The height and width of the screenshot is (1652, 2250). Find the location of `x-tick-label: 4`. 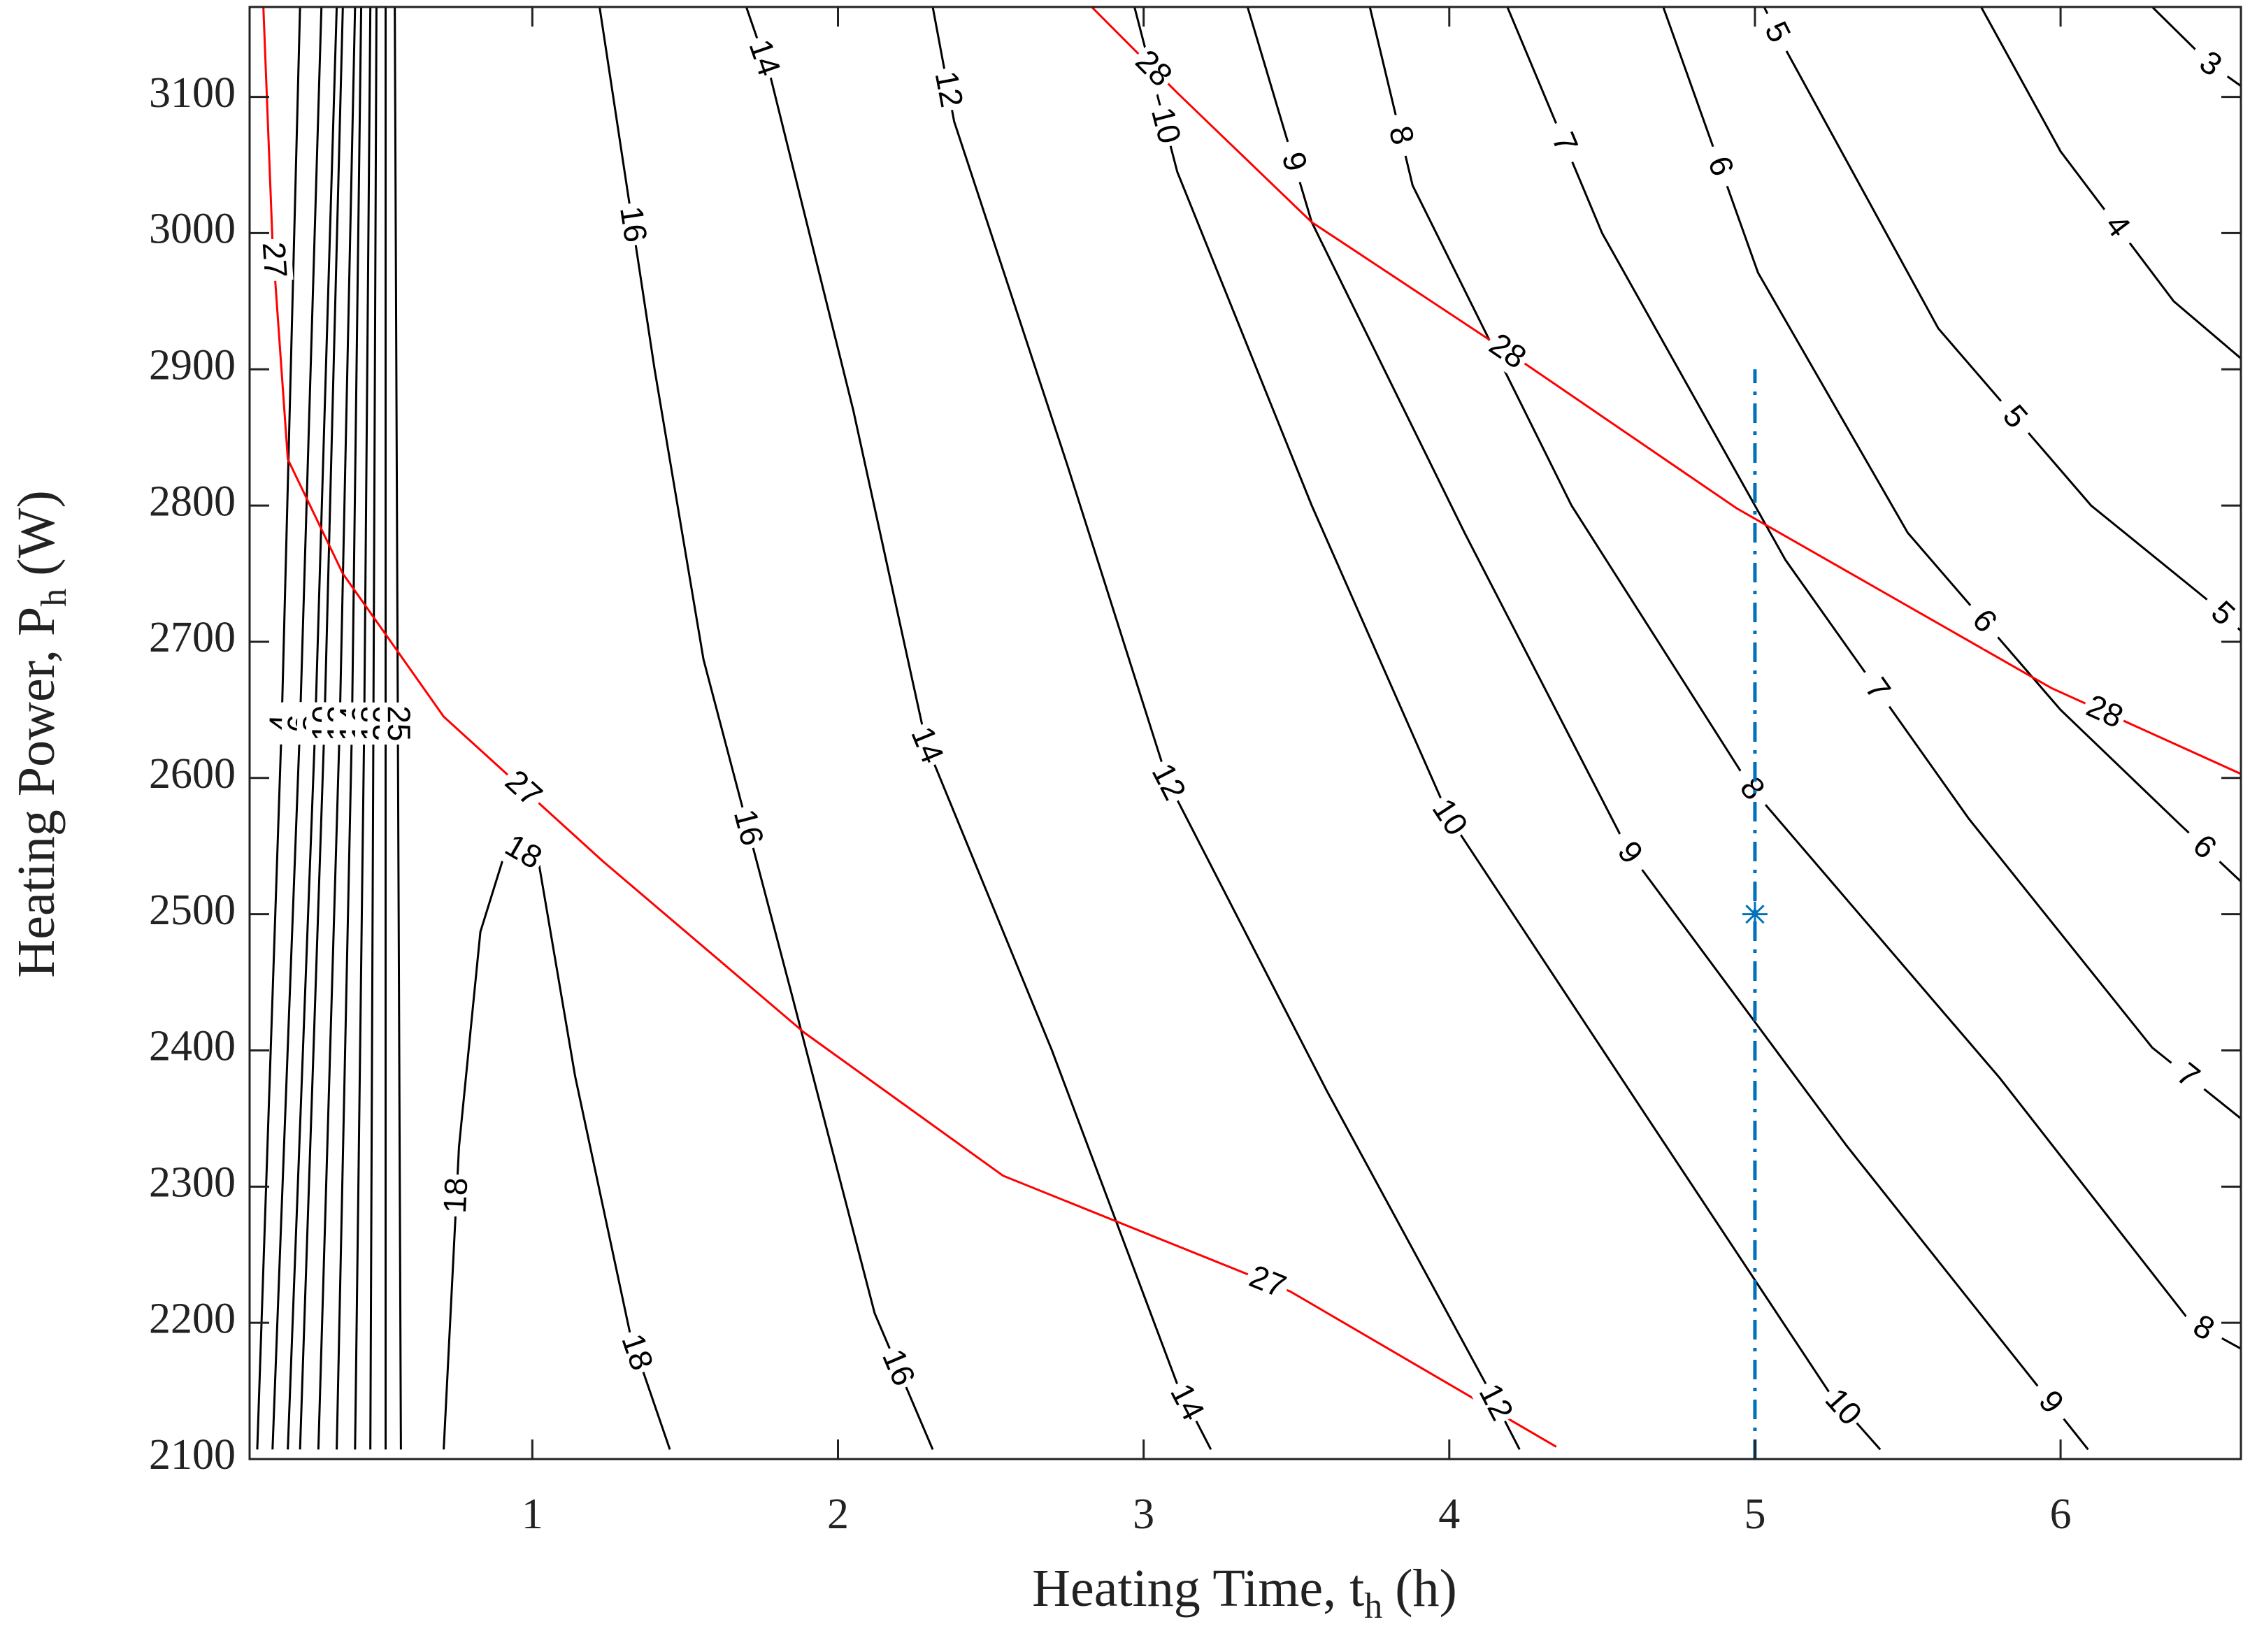

x-tick-label: 4 is located at coordinates (1449, 1515).